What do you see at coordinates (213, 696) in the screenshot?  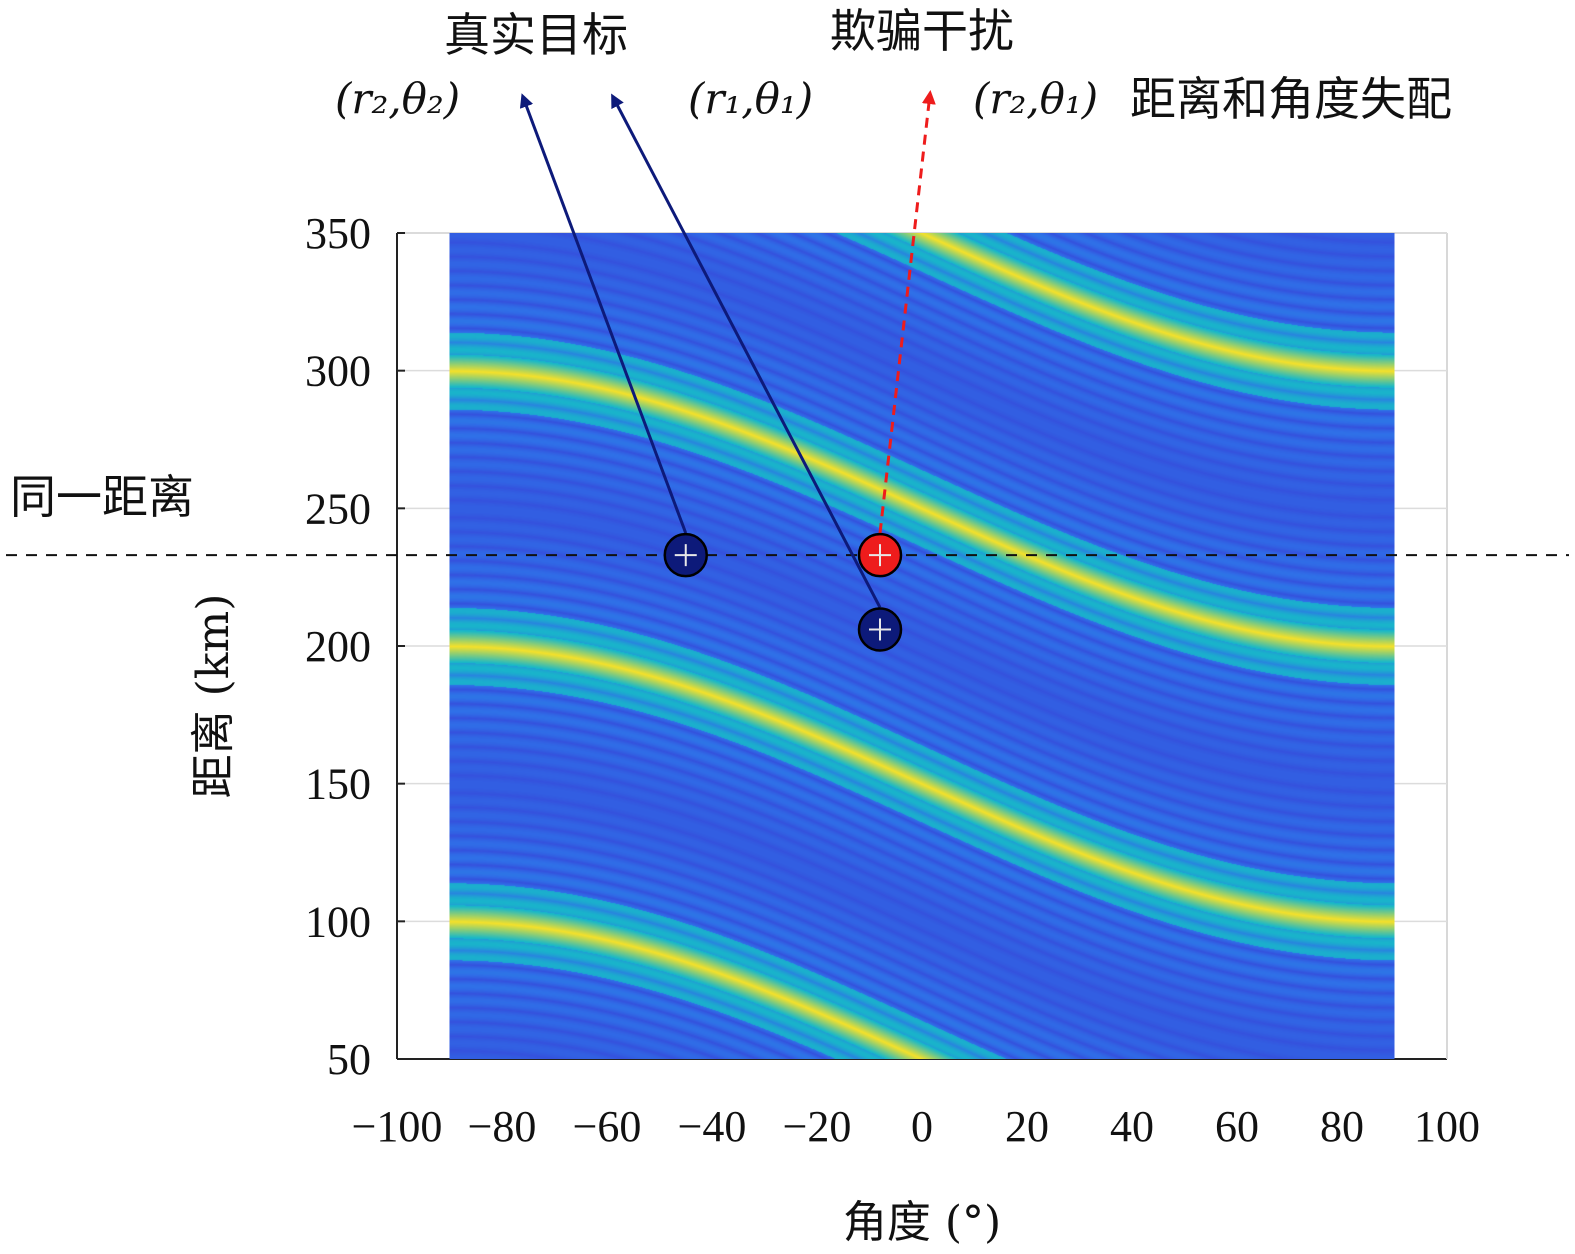 I see `y-axis-label: 距离 (km)` at bounding box center [213, 696].